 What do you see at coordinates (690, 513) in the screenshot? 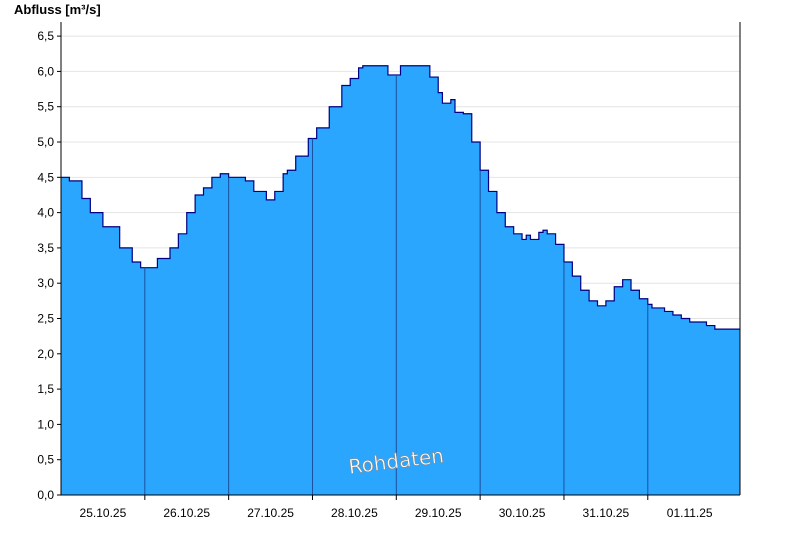
I see `x-tick-label: 01.11.25` at bounding box center [690, 513].